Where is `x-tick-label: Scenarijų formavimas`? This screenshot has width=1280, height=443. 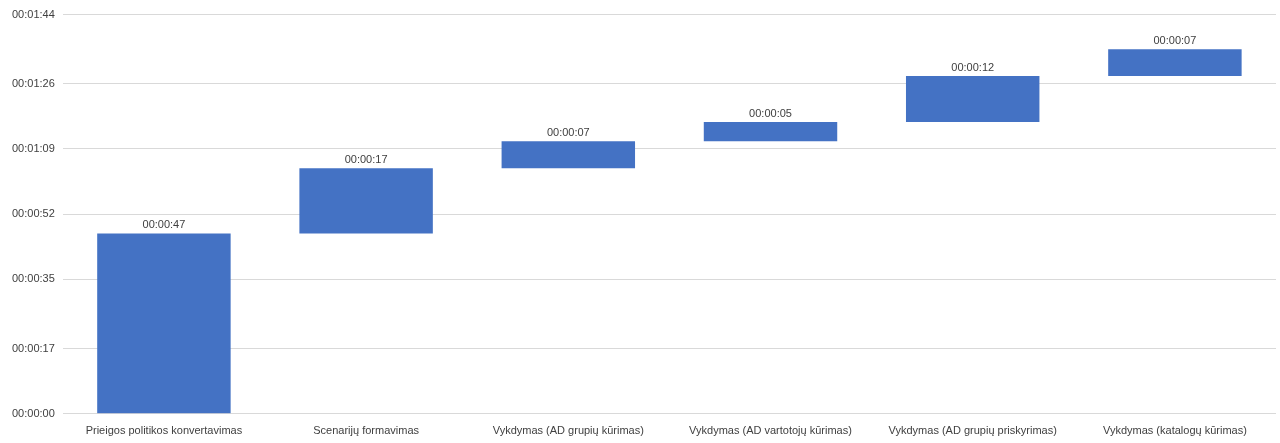
x-tick-label: Scenarijų formavimas is located at coordinates (366, 430).